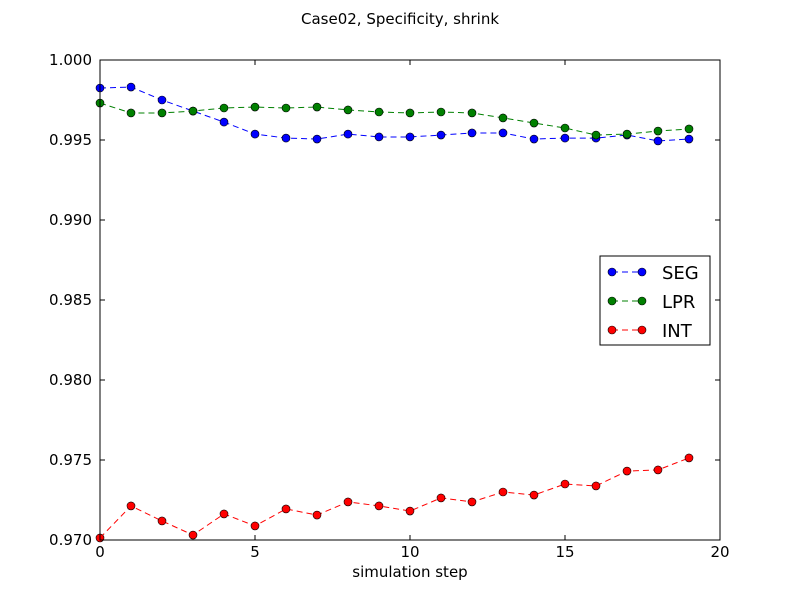 The image size is (800, 604). Describe the element at coordinates (680, 273) in the screenshot. I see `legend-label: SEG` at that location.